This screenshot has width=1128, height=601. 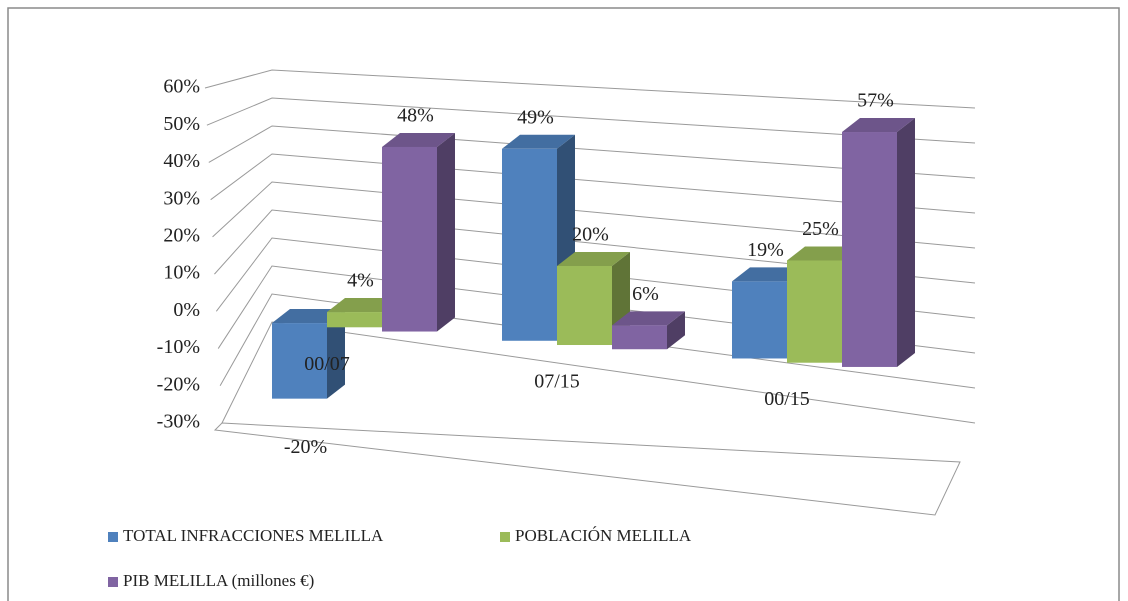 I want to click on x-tick-label: 00/15, so click(x=787, y=399).